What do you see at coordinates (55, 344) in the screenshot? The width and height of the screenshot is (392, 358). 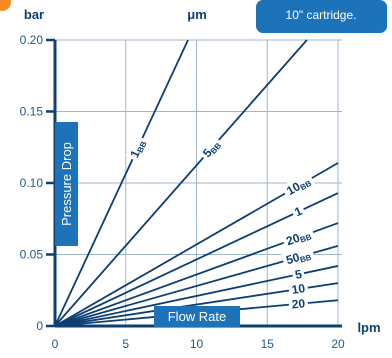 I see `x-tick-label: 0` at bounding box center [55, 344].